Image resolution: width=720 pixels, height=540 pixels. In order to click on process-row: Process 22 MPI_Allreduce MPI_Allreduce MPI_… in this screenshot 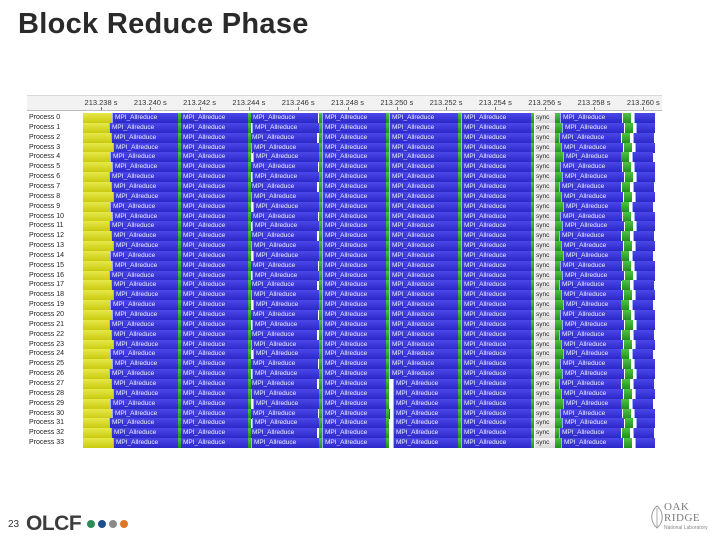, I will do `click(344, 334)`.